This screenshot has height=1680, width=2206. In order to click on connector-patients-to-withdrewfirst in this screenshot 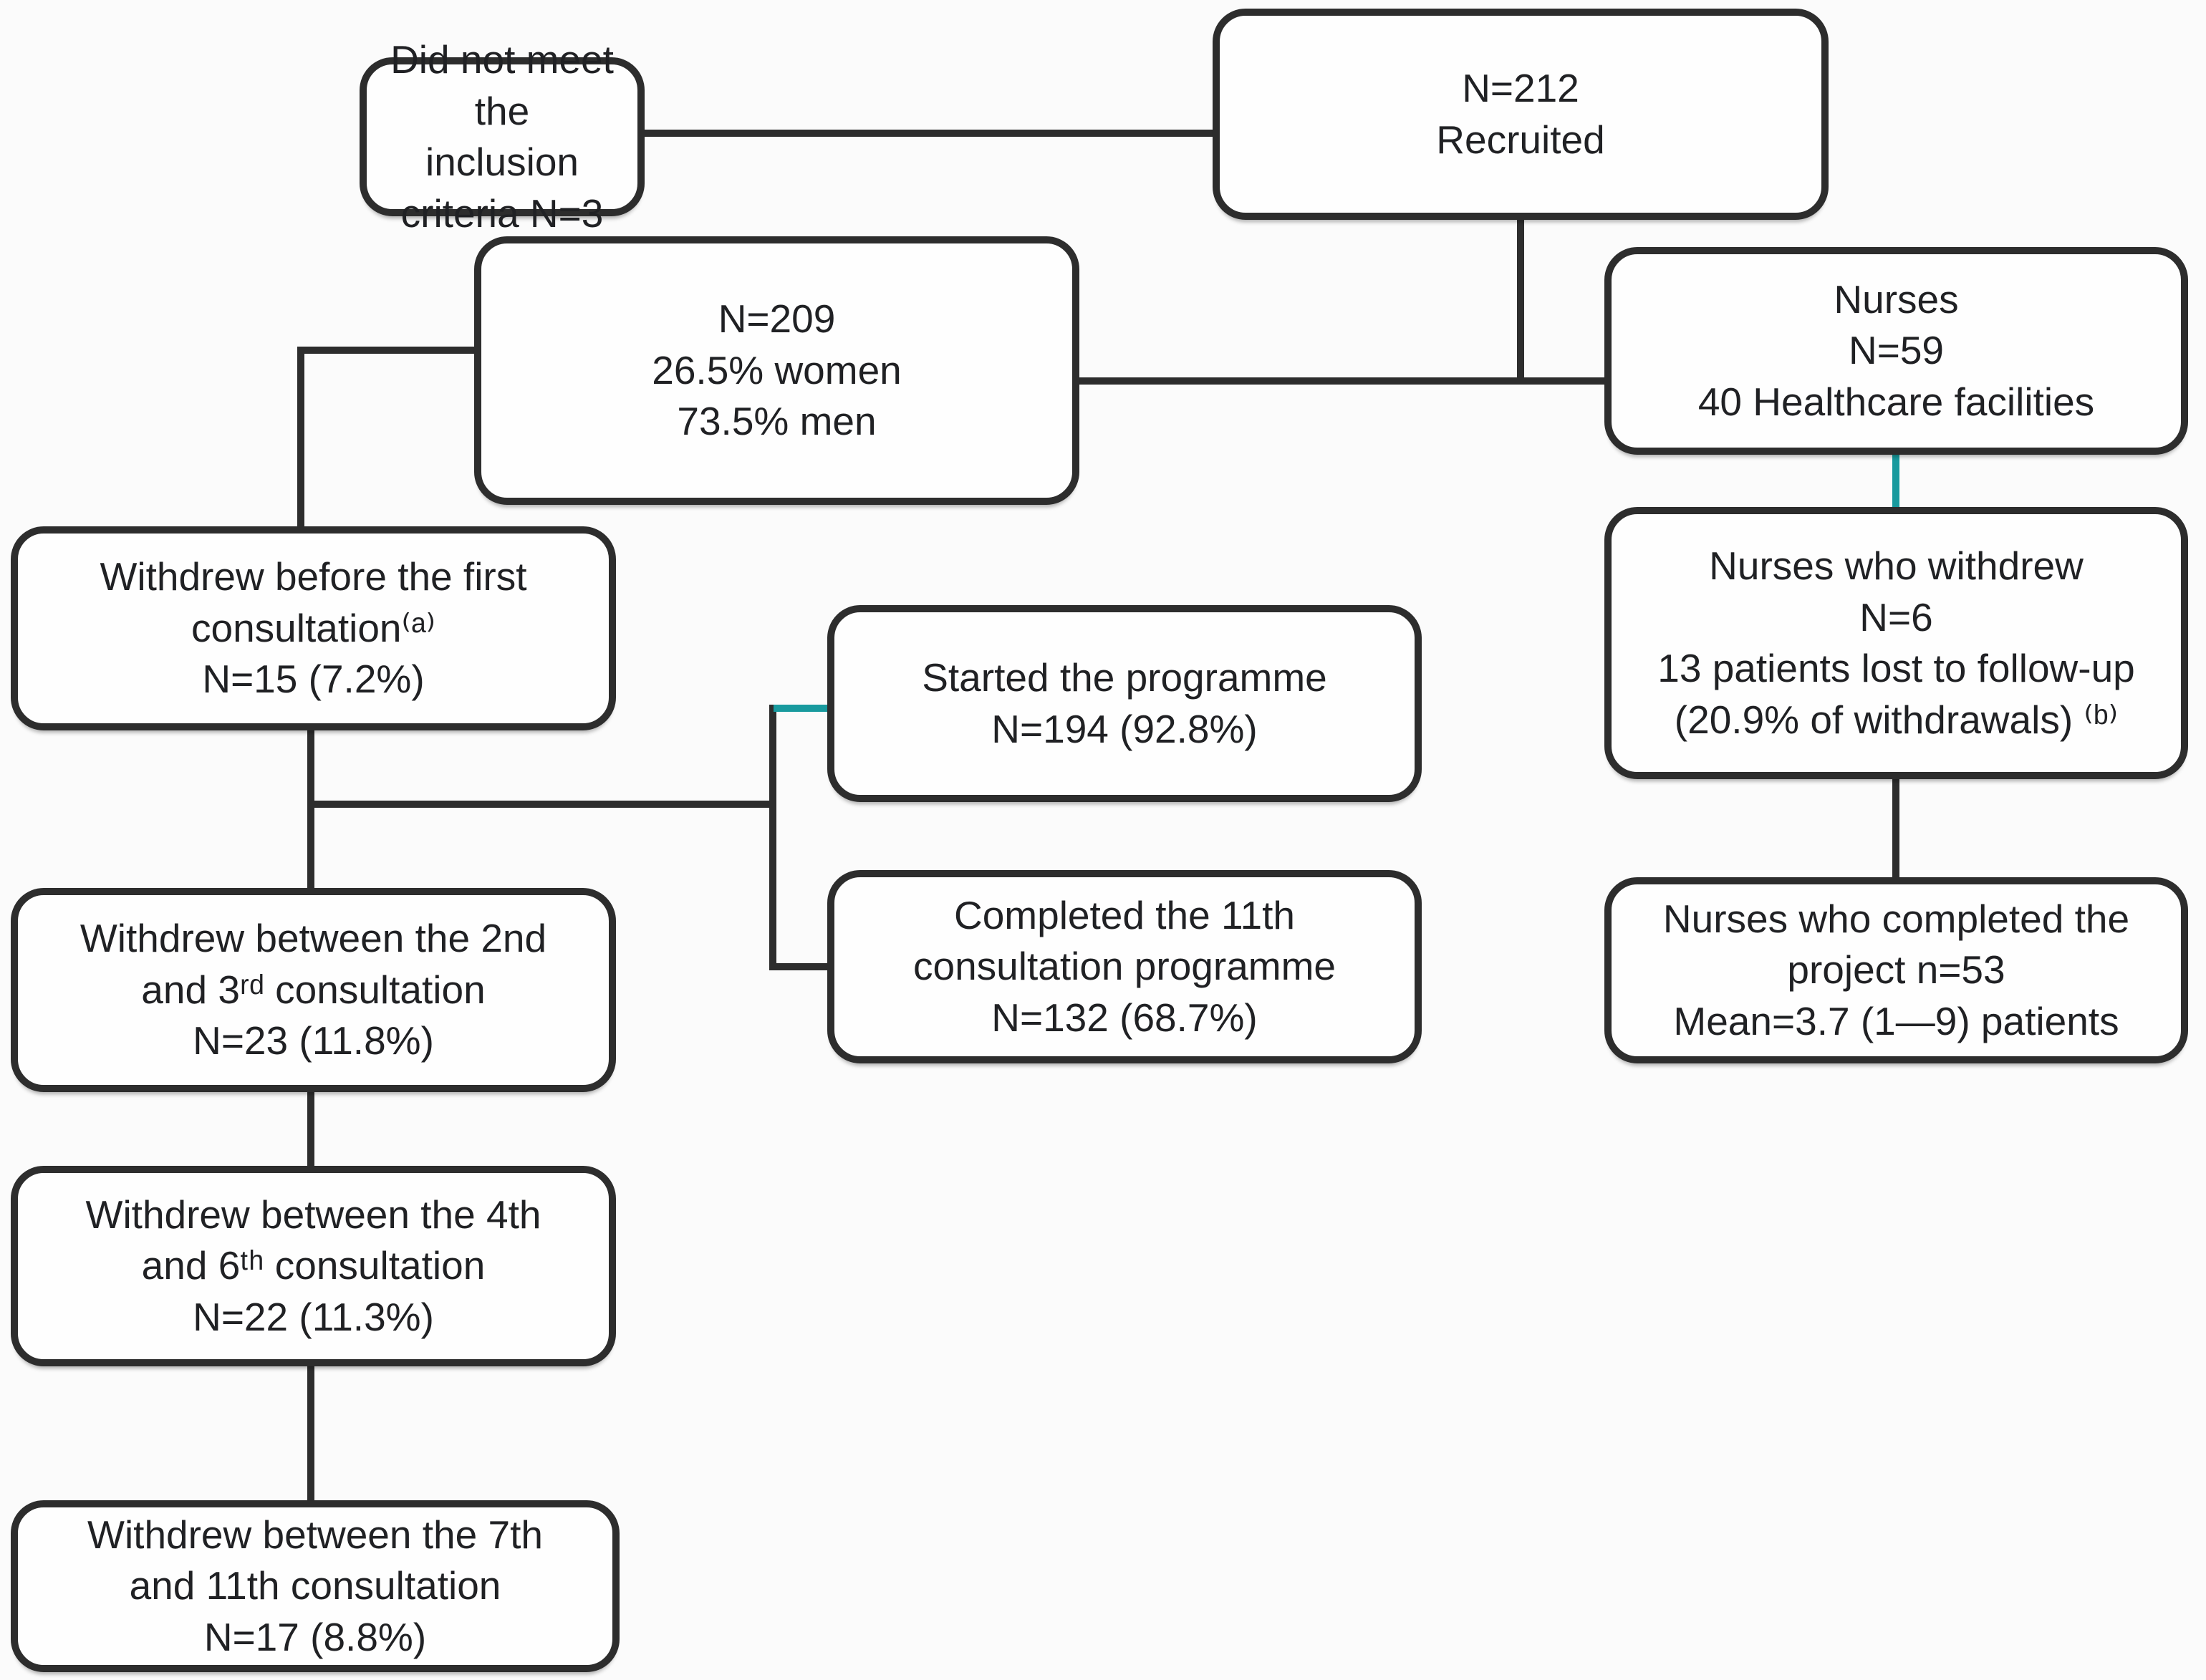, I will do `click(300, 436)`.